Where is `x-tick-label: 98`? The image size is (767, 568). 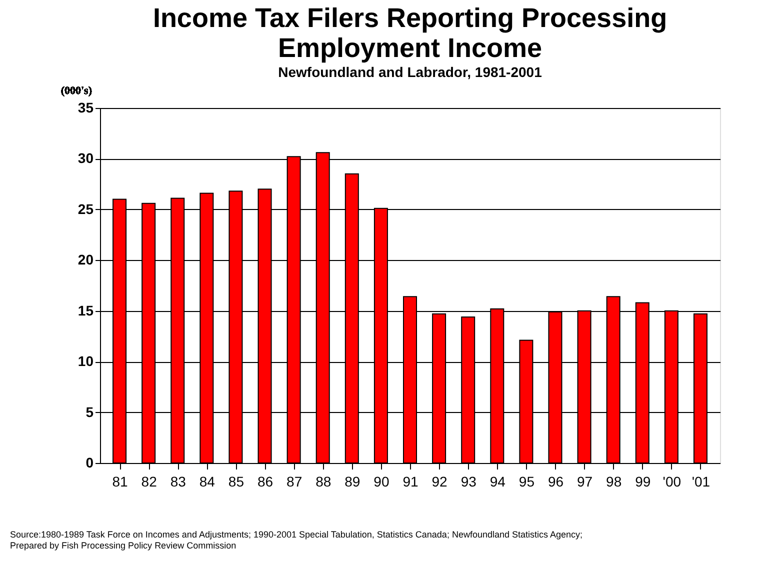 x-tick-label: 98 is located at coordinates (614, 482).